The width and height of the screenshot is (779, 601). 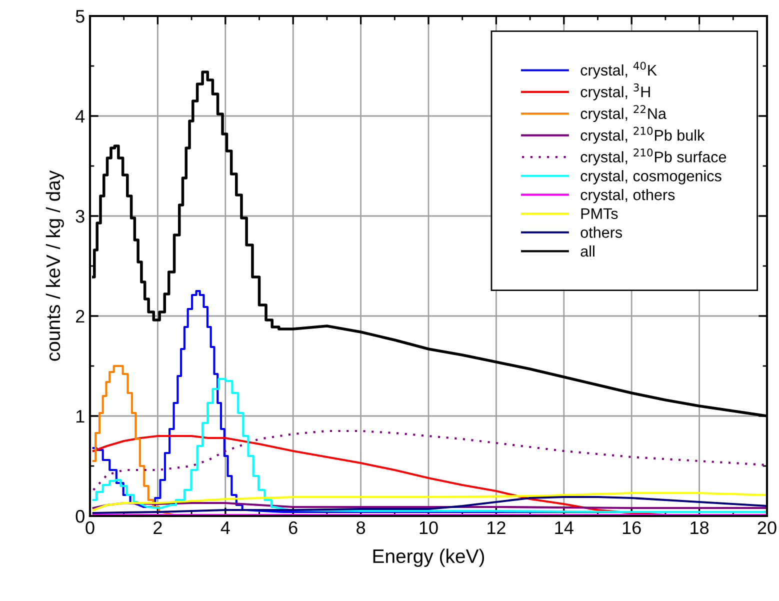 What do you see at coordinates (601, 232) in the screenshot?
I see `legend-label: others` at bounding box center [601, 232].